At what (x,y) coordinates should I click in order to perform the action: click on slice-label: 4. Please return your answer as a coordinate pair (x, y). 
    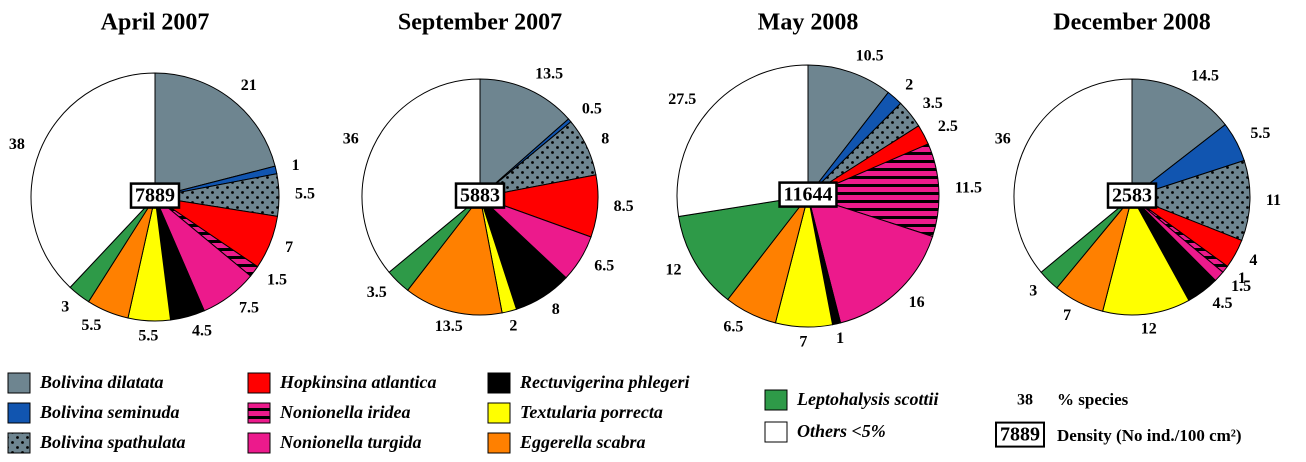
    Looking at the image, I should click on (1253, 260).